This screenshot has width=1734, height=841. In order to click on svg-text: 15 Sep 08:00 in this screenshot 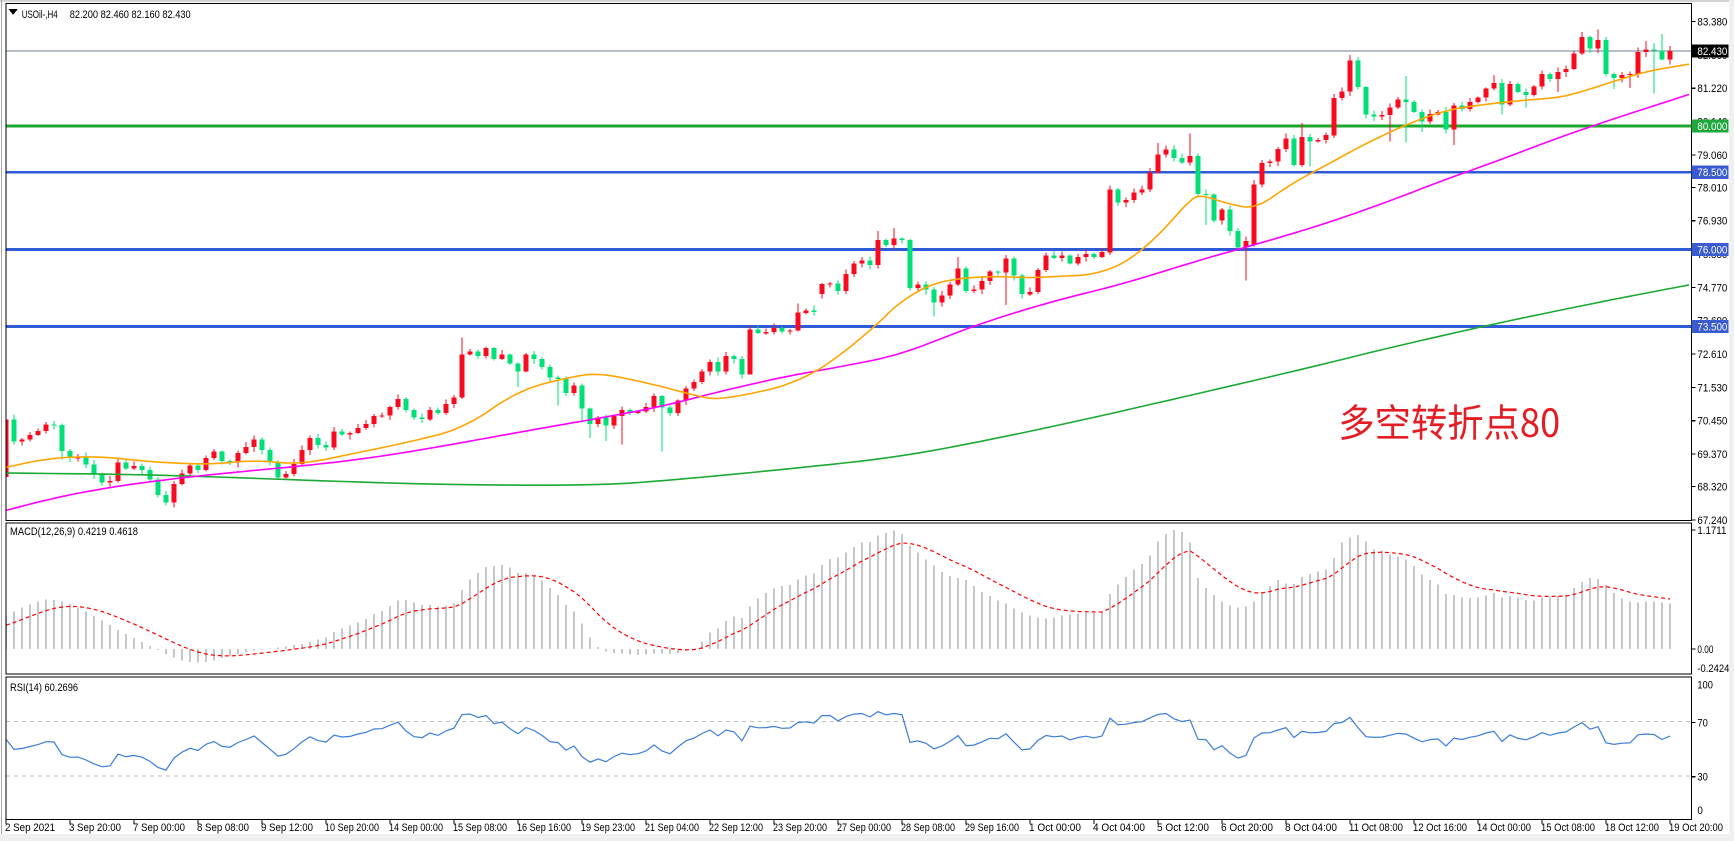, I will do `click(480, 828)`.